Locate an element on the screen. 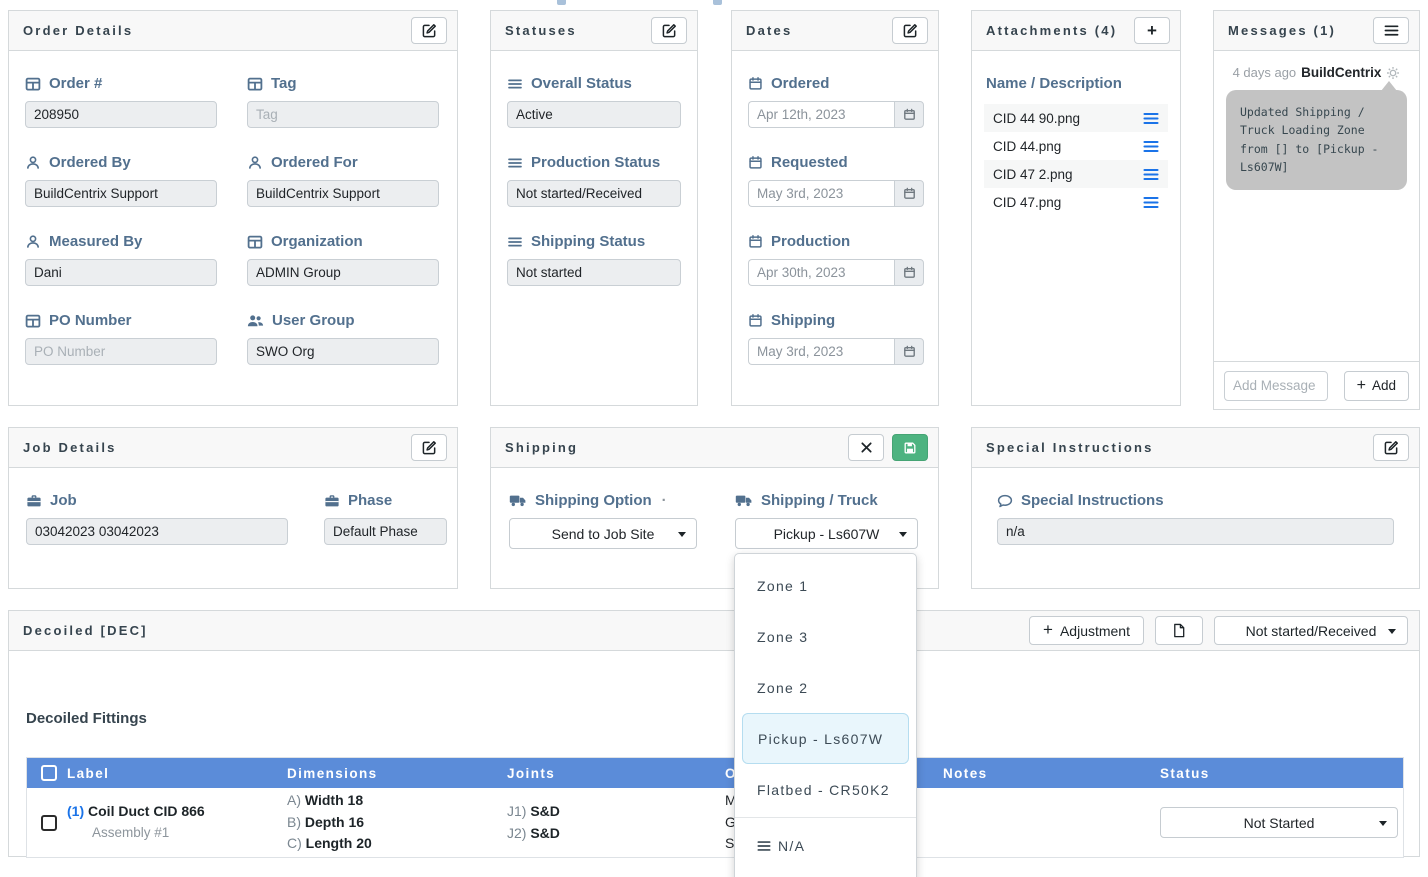 The height and width of the screenshot is (877, 1428). order-number-field is located at coordinates (121, 114).